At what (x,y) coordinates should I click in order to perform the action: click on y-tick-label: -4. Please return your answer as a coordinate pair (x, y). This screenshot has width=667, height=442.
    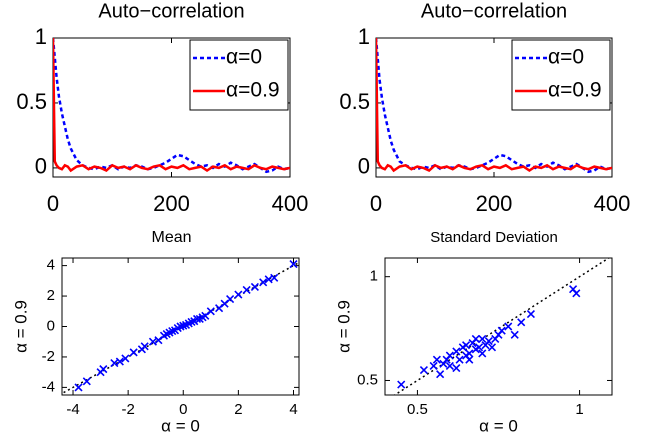
    Looking at the image, I should click on (48, 386).